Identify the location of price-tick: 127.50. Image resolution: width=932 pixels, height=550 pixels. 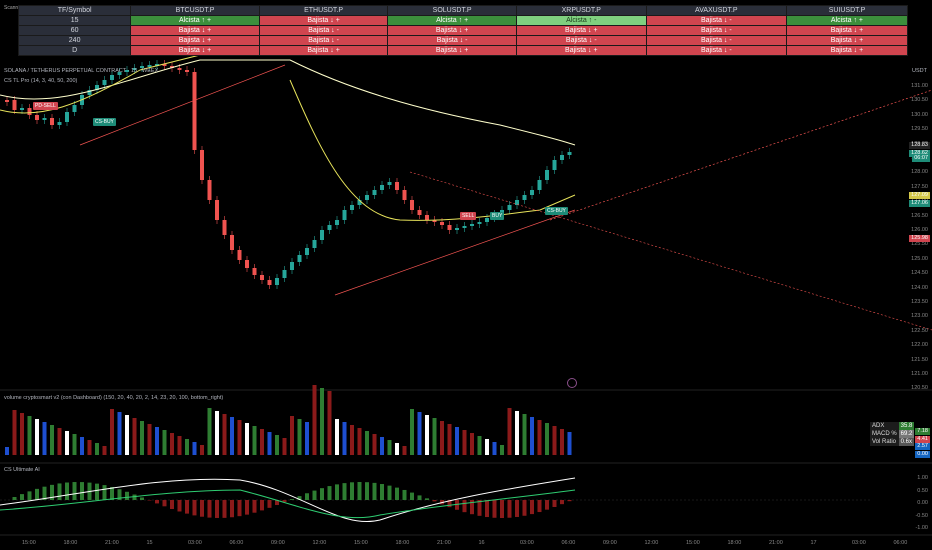
(919, 186).